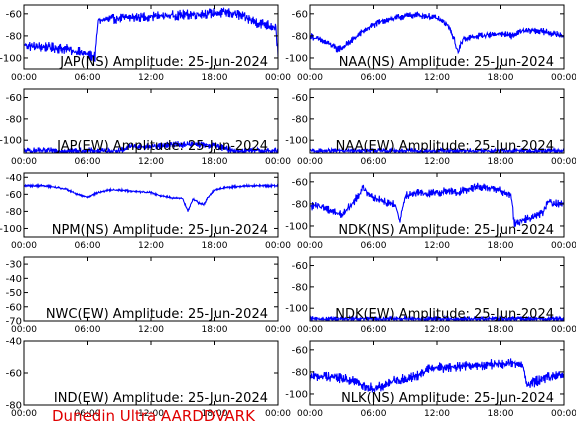 The image size is (576, 432). I want to click on footer-credit: Dunedin Ultra AARDDVARK, so click(153, 416).